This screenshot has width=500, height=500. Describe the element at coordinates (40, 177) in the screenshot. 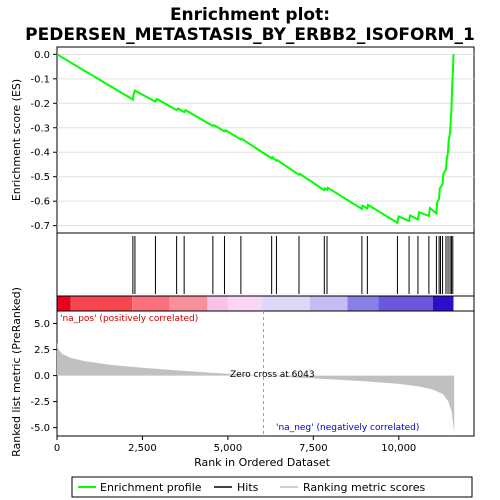

I see `es-tick-label: -0.5` at that location.